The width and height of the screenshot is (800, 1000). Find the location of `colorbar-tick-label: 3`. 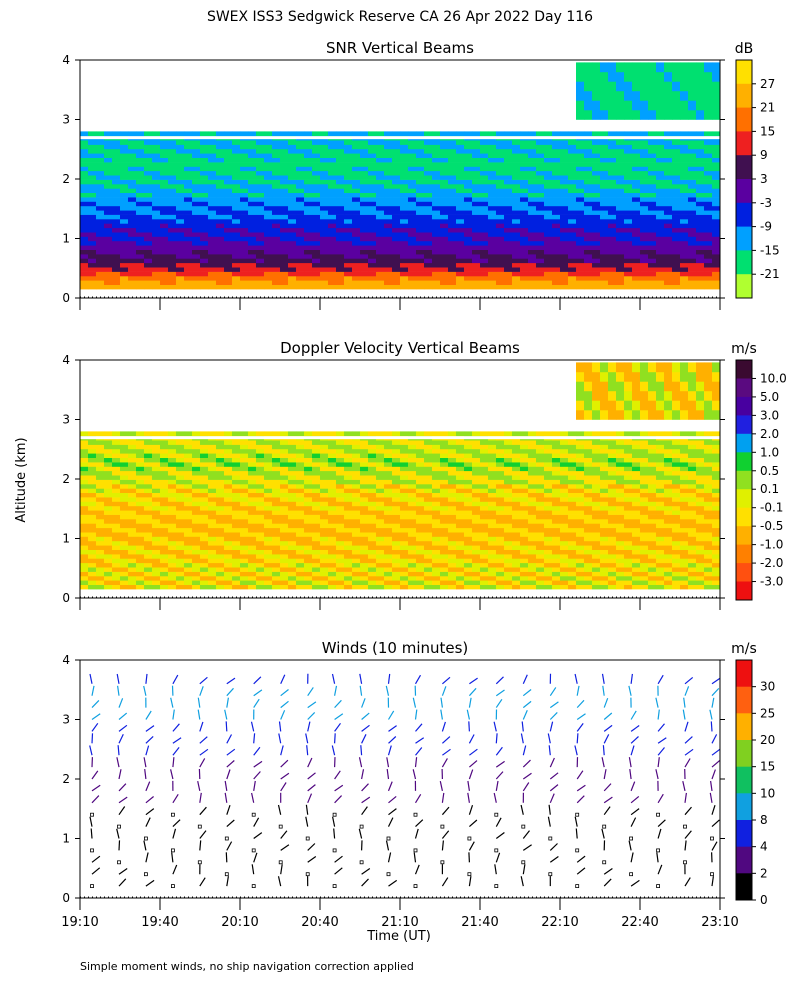

colorbar-tick-label: 3 is located at coordinates (764, 179).